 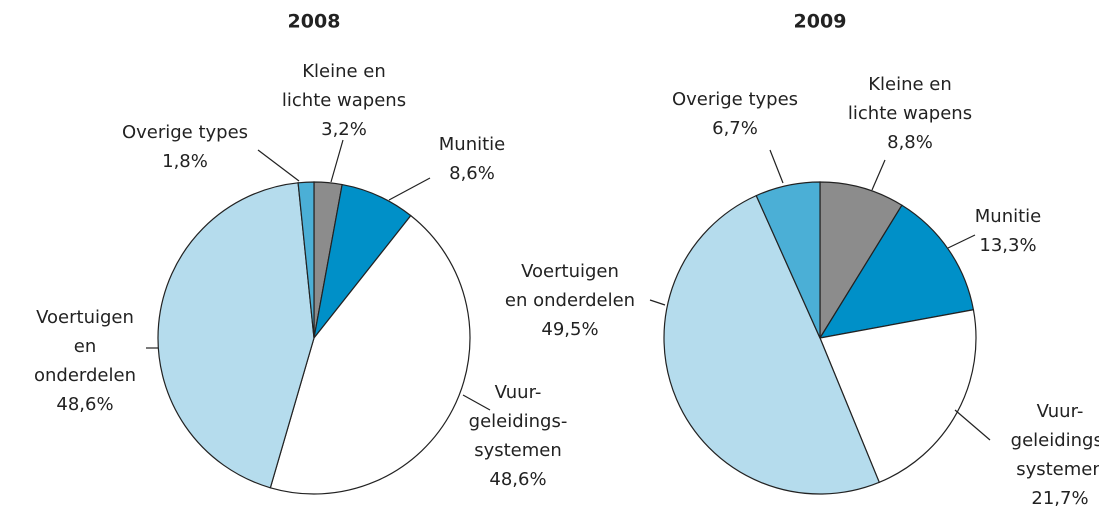 I want to click on chart-title: 2009, so click(x=820, y=22).